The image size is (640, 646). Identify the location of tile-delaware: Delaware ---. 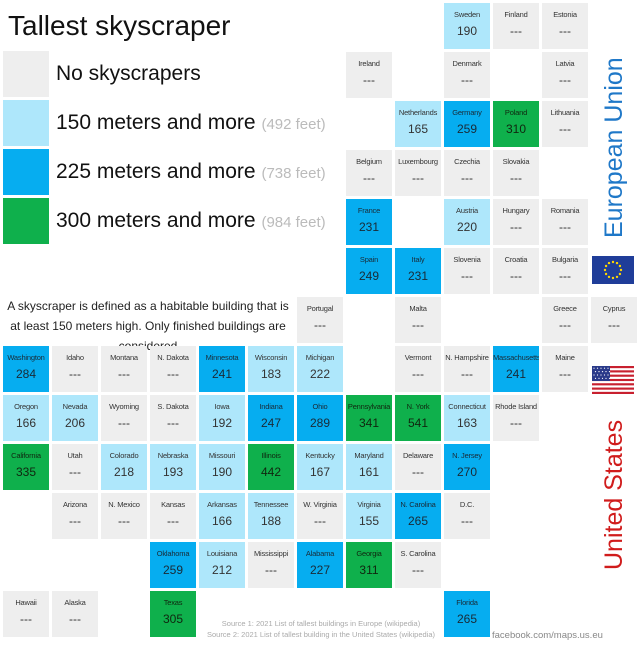
(418, 467).